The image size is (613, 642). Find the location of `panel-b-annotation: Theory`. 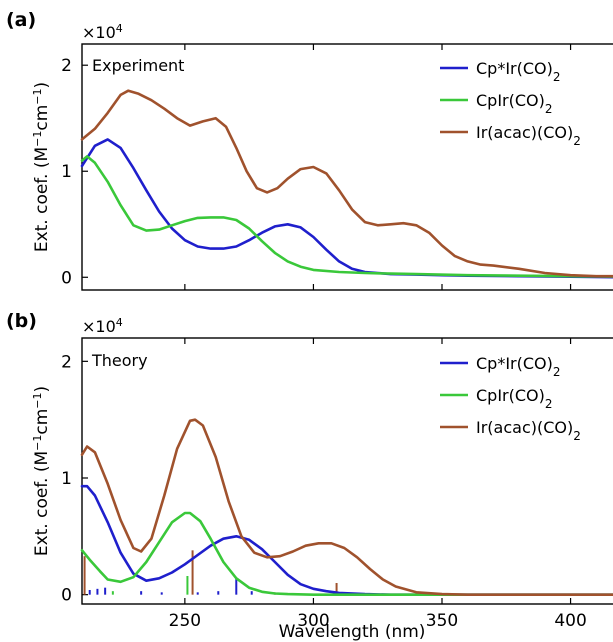

panel-b-annotation: Theory is located at coordinates (119, 360).